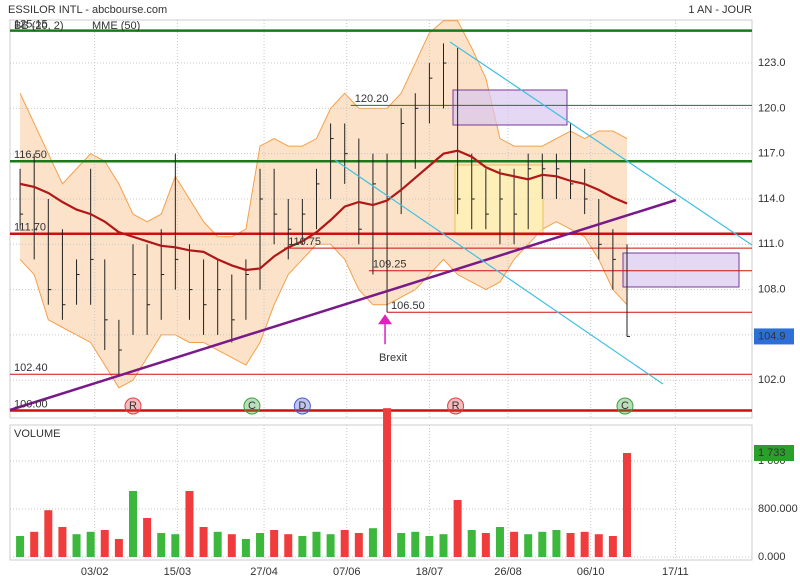 This screenshot has width=800, height=580. Describe the element at coordinates (385, 319) in the screenshot. I see `annotation-head` at that location.